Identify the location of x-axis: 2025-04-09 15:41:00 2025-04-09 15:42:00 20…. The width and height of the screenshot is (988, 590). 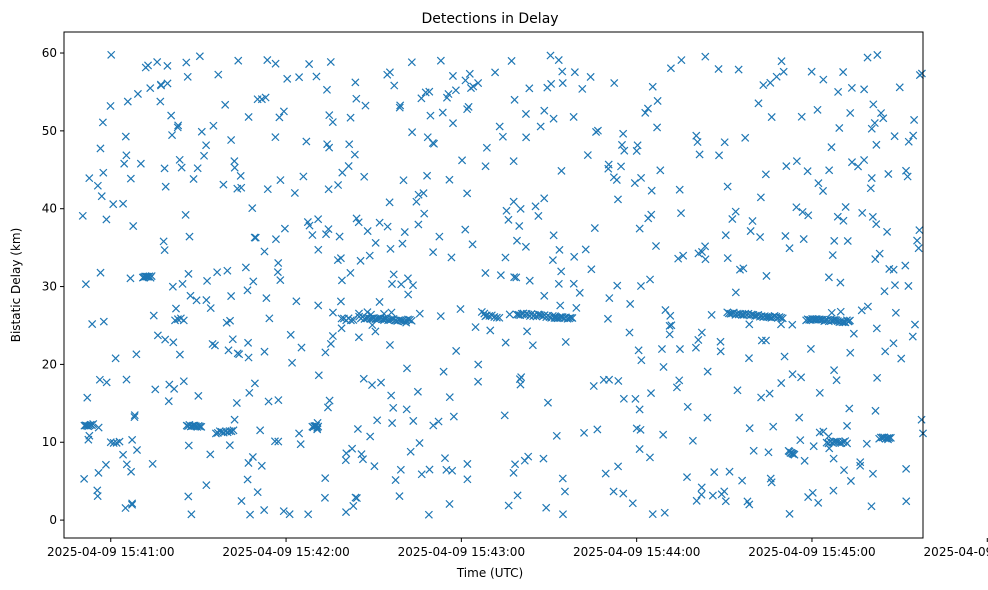
(517, 548).